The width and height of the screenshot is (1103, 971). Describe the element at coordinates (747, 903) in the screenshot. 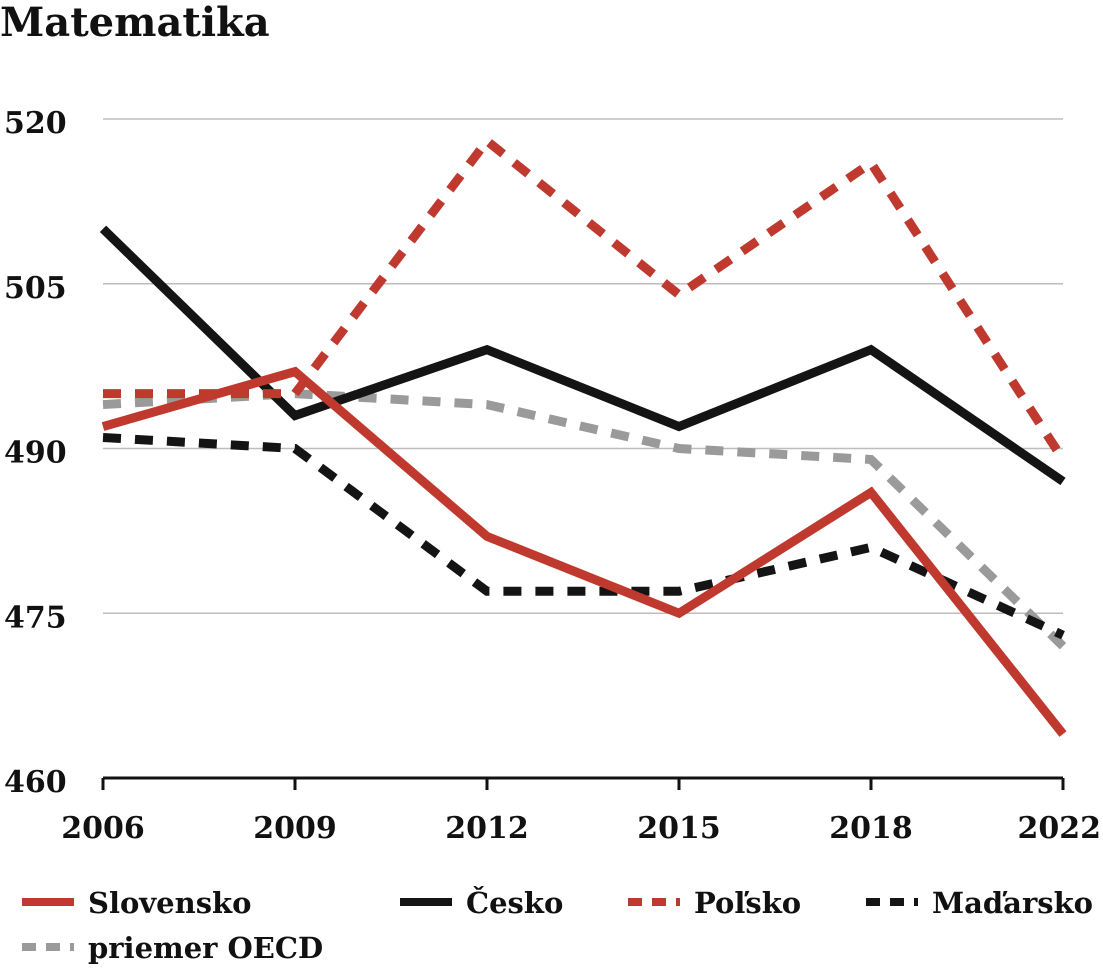

I see `legend-label: Poľsko` at that location.